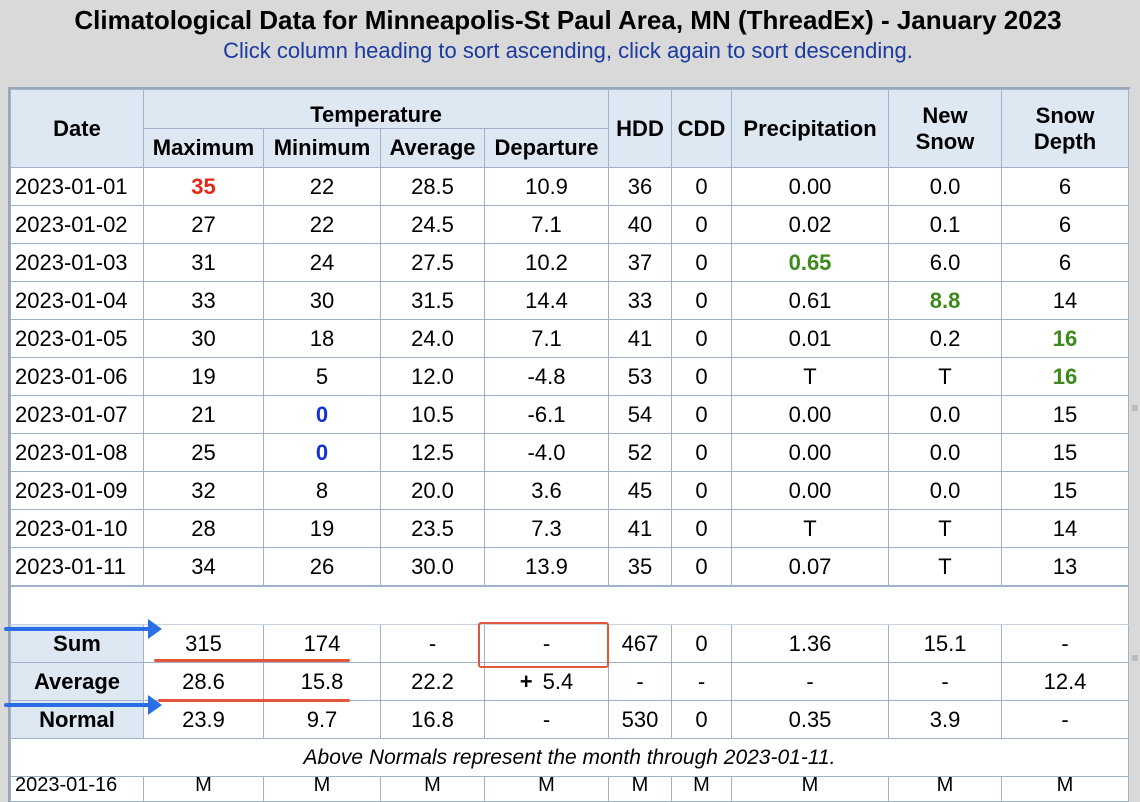  Describe the element at coordinates (810, 567) in the screenshot. I see `precip-cell: 0.07` at that location.